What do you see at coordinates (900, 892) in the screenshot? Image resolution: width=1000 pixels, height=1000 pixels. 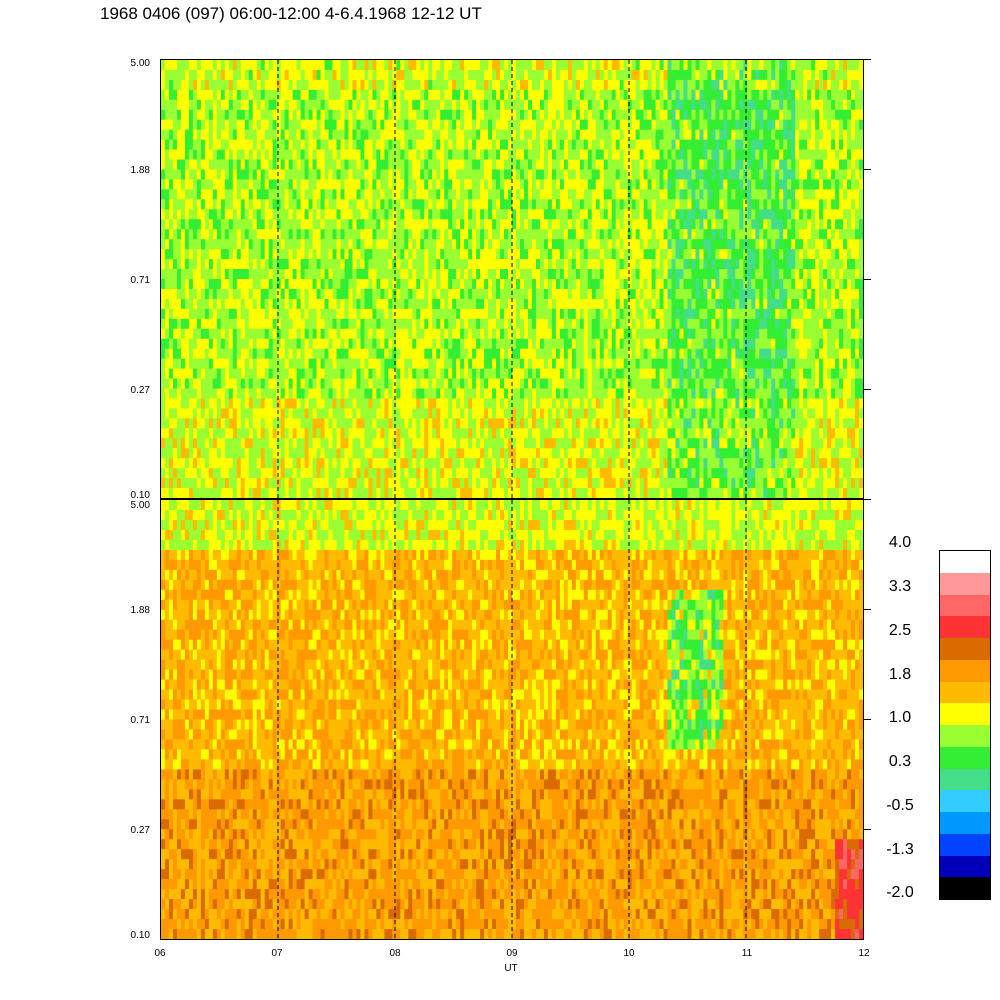 I see `colorbar-label: -2.0` at bounding box center [900, 892].